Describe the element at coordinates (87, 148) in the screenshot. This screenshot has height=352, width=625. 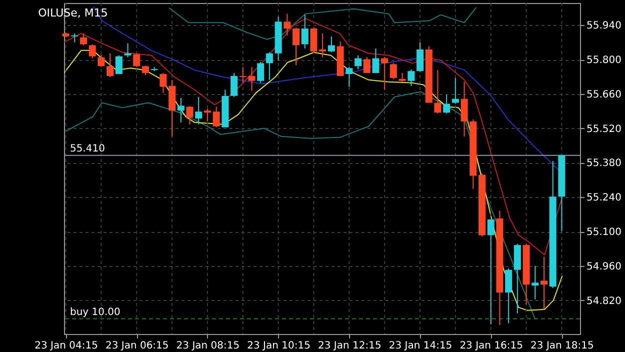
I see `ref-line-label: 55.410` at that location.